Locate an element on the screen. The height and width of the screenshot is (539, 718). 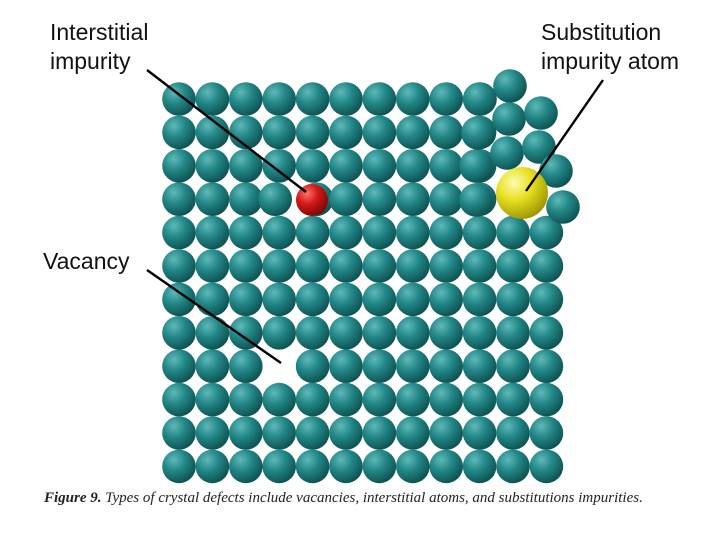
vacancy-leader-line is located at coordinates (214, 316).